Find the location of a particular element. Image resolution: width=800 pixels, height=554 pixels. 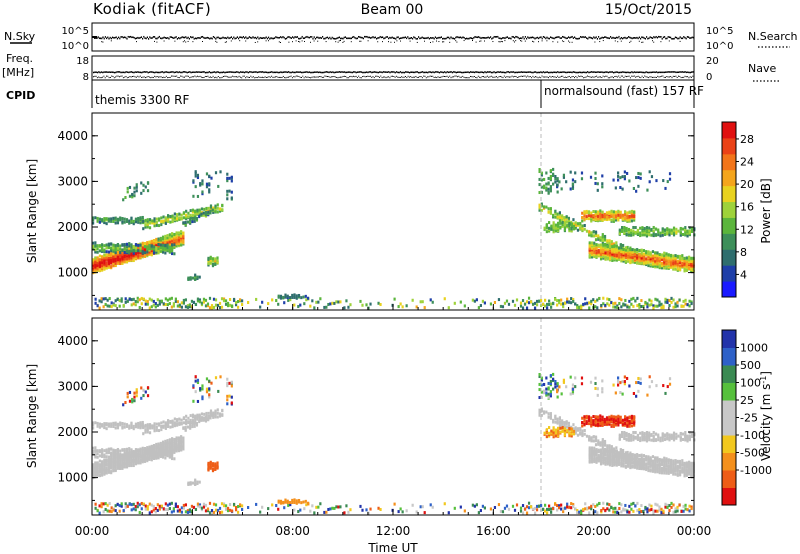

y-tick-label: 3000 is located at coordinates (72, 181).